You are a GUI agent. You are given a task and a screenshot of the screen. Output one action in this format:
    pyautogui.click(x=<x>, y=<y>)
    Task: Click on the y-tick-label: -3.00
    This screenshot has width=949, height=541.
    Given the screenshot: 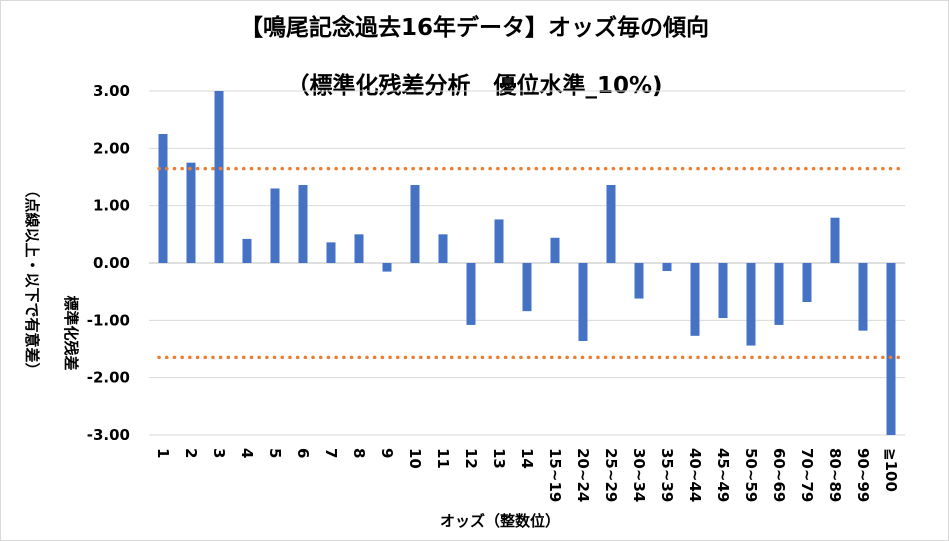 What is the action you would take?
    pyautogui.click(x=108, y=435)
    